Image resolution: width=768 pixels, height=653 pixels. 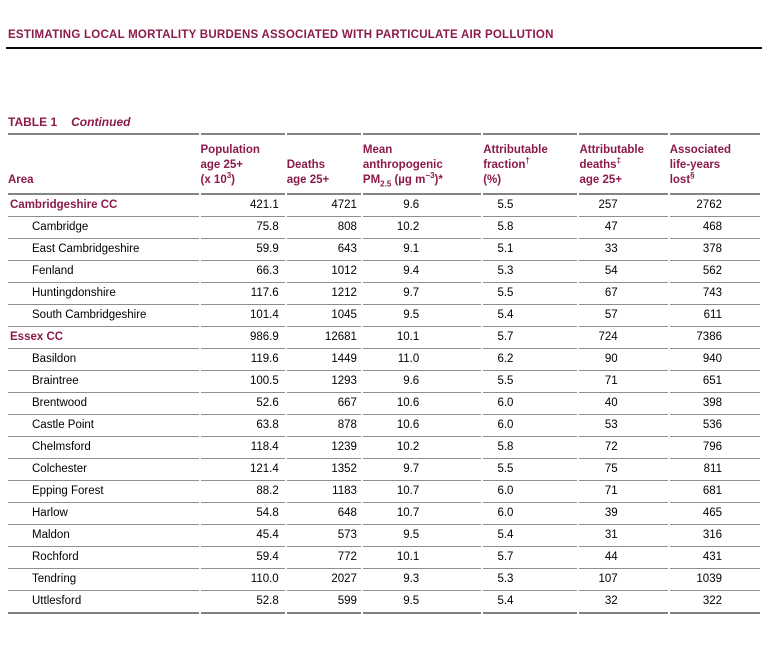 What do you see at coordinates (103, 228) in the screenshot?
I see `area-cell: Cambridge` at bounding box center [103, 228].